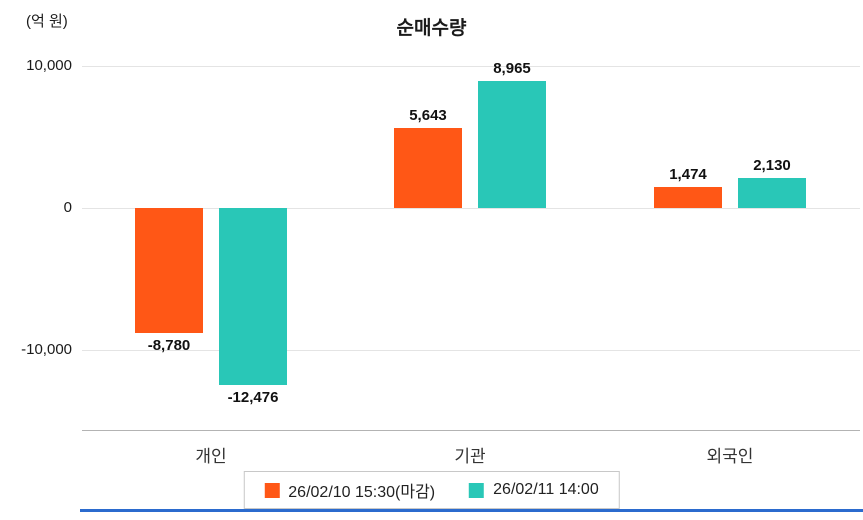 The height and width of the screenshot is (520, 863). Describe the element at coordinates (688, 175) in the screenshot. I see `bar-value-label: 1,474` at that location.